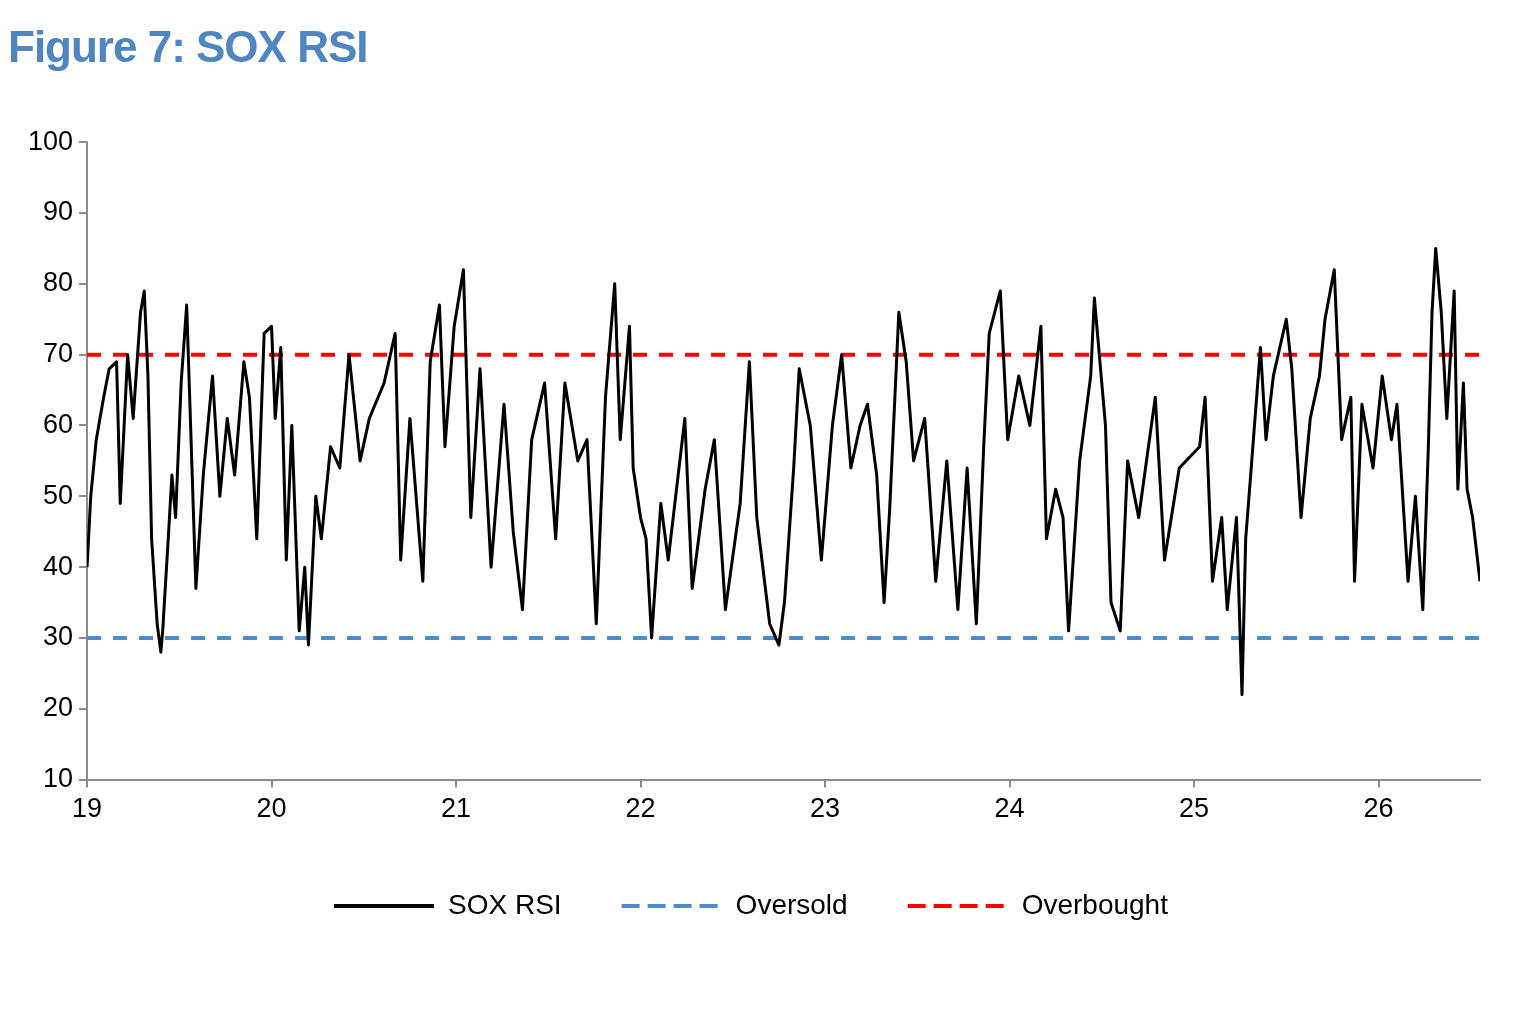  Describe the element at coordinates (456, 808) in the screenshot. I see `x-tick-label: 21` at that location.